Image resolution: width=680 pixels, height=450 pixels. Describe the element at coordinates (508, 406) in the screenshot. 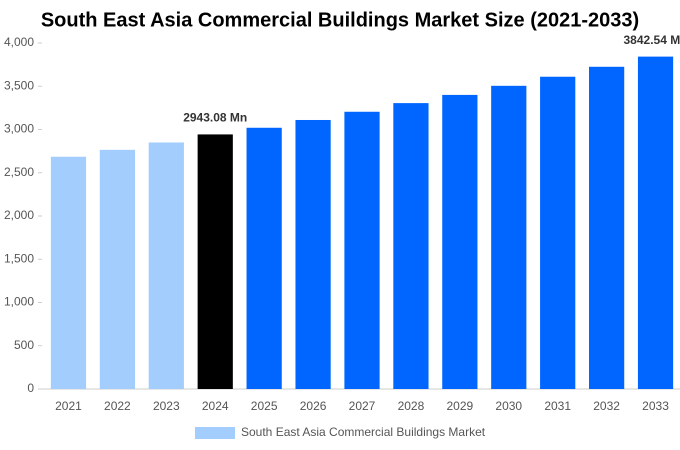

I see `x-tick-label: 2030` at that location.